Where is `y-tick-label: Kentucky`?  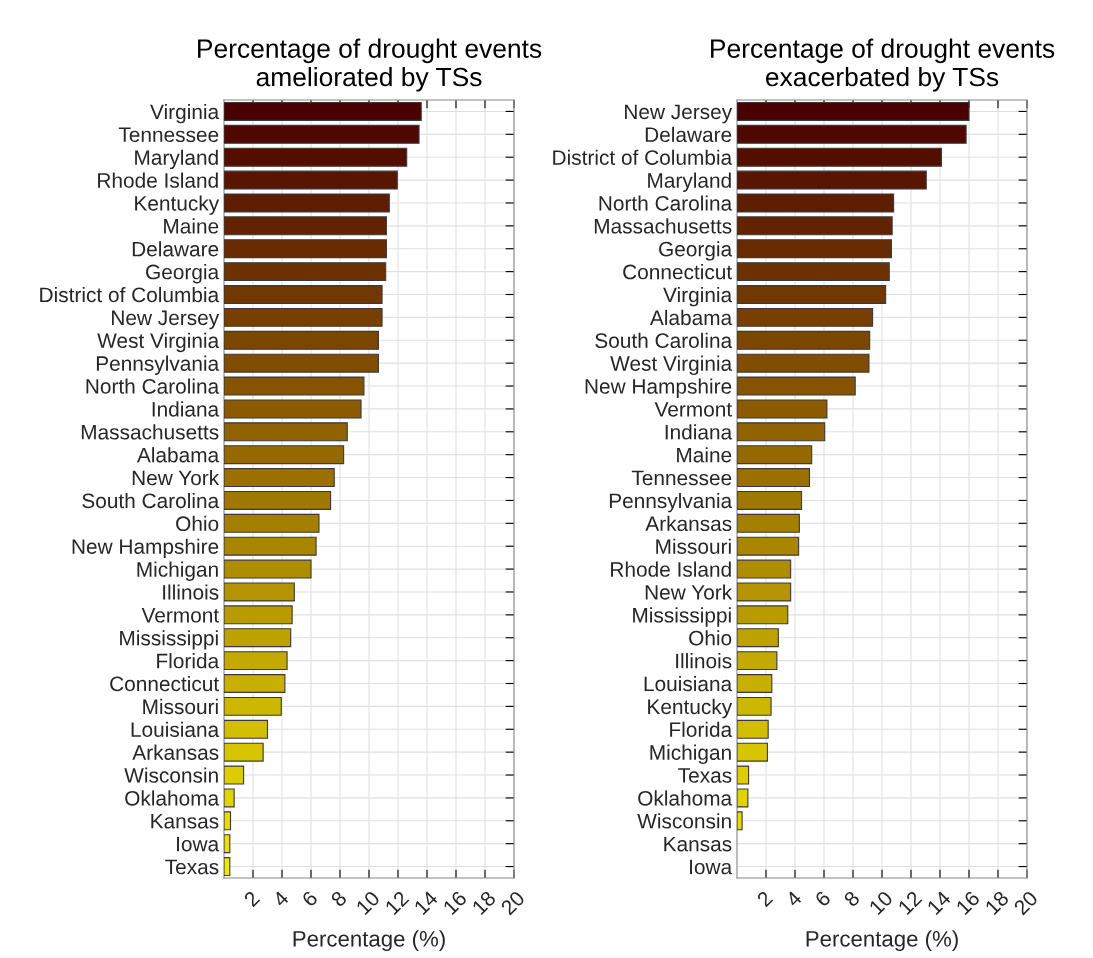 y-tick-label: Kentucky is located at coordinates (690, 708).